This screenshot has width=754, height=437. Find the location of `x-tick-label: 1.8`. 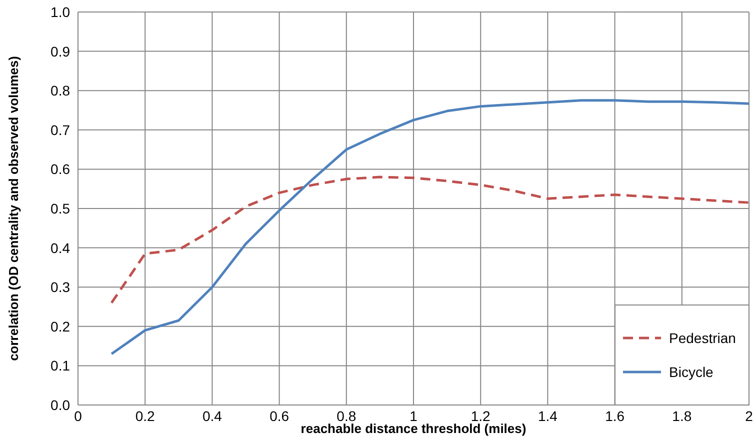

x-tick-label: 1.8 is located at coordinates (682, 416).